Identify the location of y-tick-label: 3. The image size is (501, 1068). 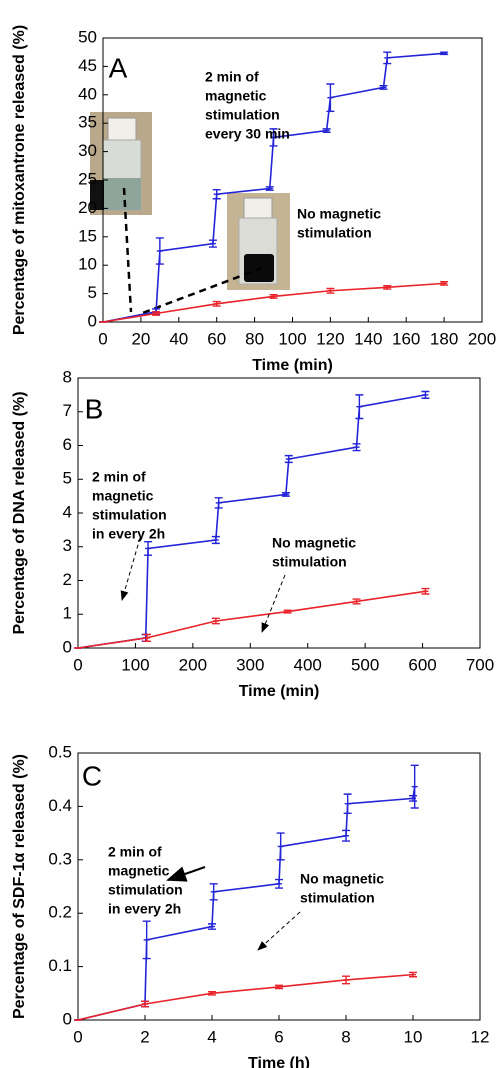
(67, 545).